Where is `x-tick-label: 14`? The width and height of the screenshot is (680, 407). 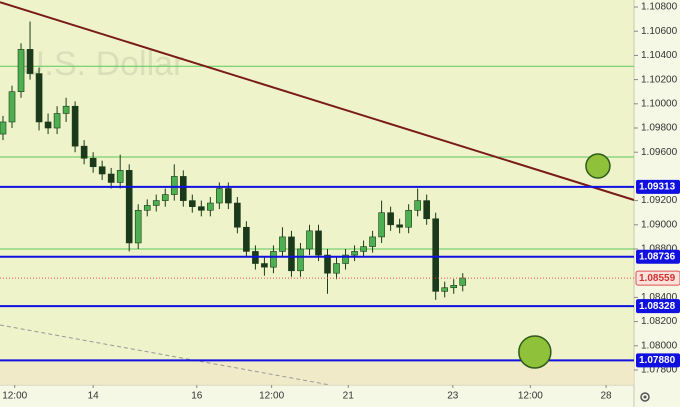
x-tick-label: 14 is located at coordinates (94, 396).